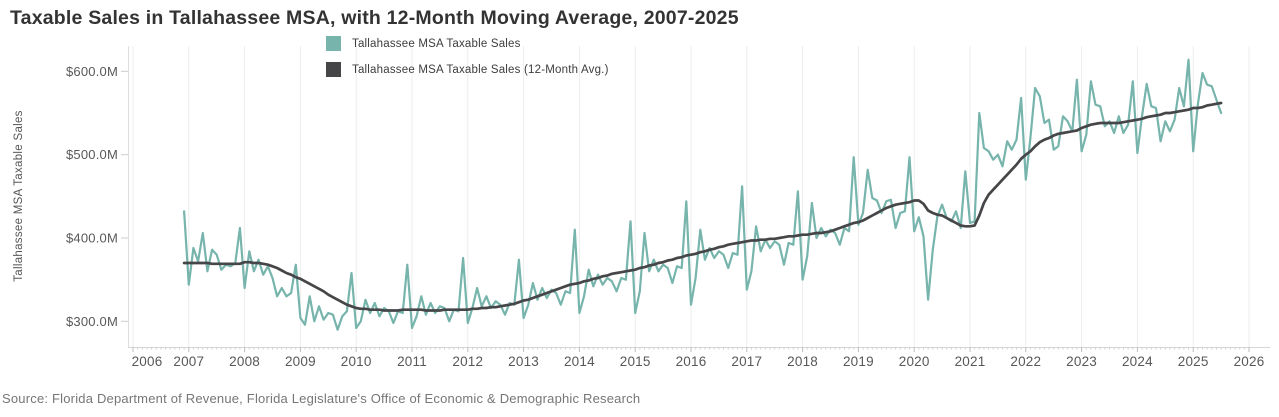 Image resolution: width=1279 pixels, height=417 pixels. What do you see at coordinates (746, 361) in the screenshot?
I see `x-tick-label: 2017` at bounding box center [746, 361].